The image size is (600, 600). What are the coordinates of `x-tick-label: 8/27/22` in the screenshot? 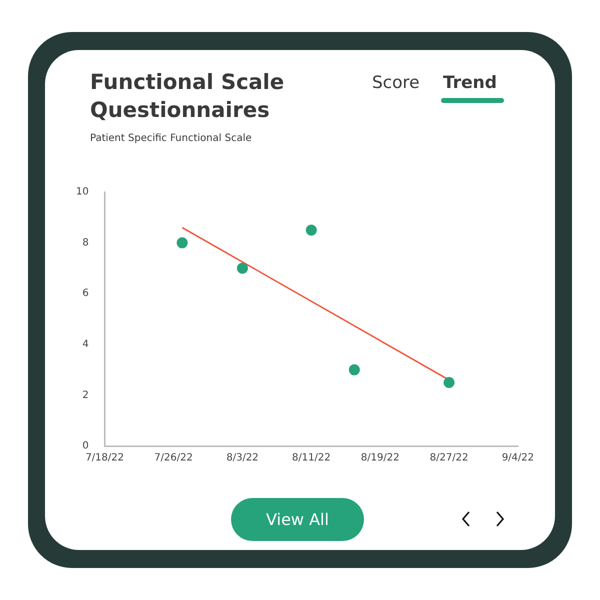 It's located at (449, 458).